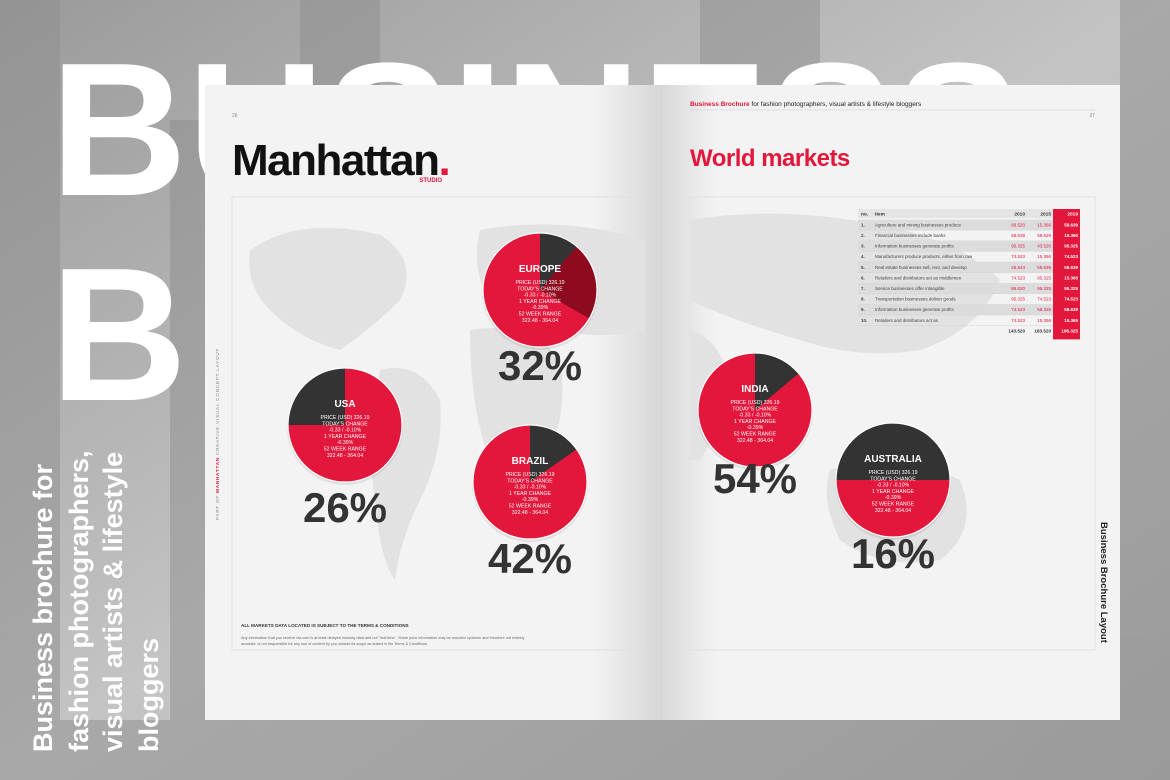  I want to click on side-text: visual artists & lifestyle, so click(113, 602).